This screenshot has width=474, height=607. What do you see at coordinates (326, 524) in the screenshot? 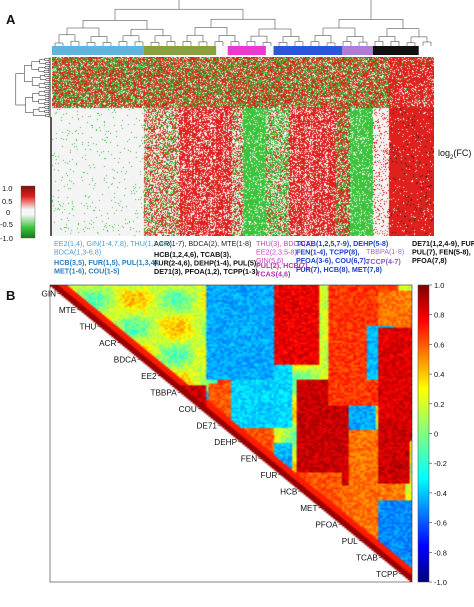
I see `chemical-label: PFOA` at bounding box center [326, 524].